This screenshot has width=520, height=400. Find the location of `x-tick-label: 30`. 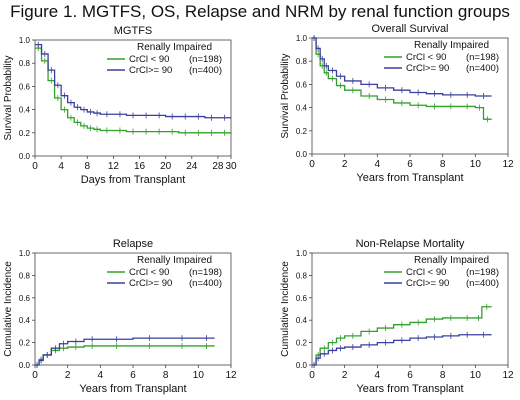

x-tick-label: 30 is located at coordinates (231, 166).